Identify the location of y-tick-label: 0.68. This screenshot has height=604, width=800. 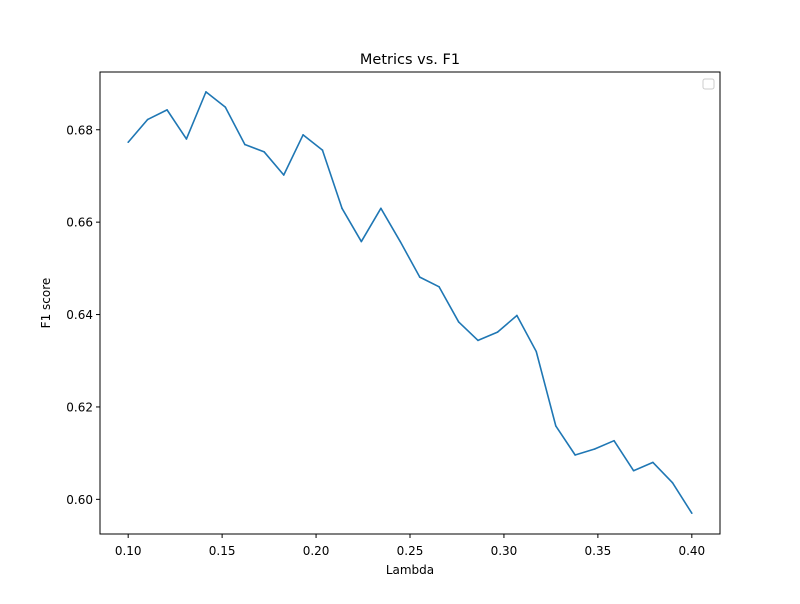
(79, 130).